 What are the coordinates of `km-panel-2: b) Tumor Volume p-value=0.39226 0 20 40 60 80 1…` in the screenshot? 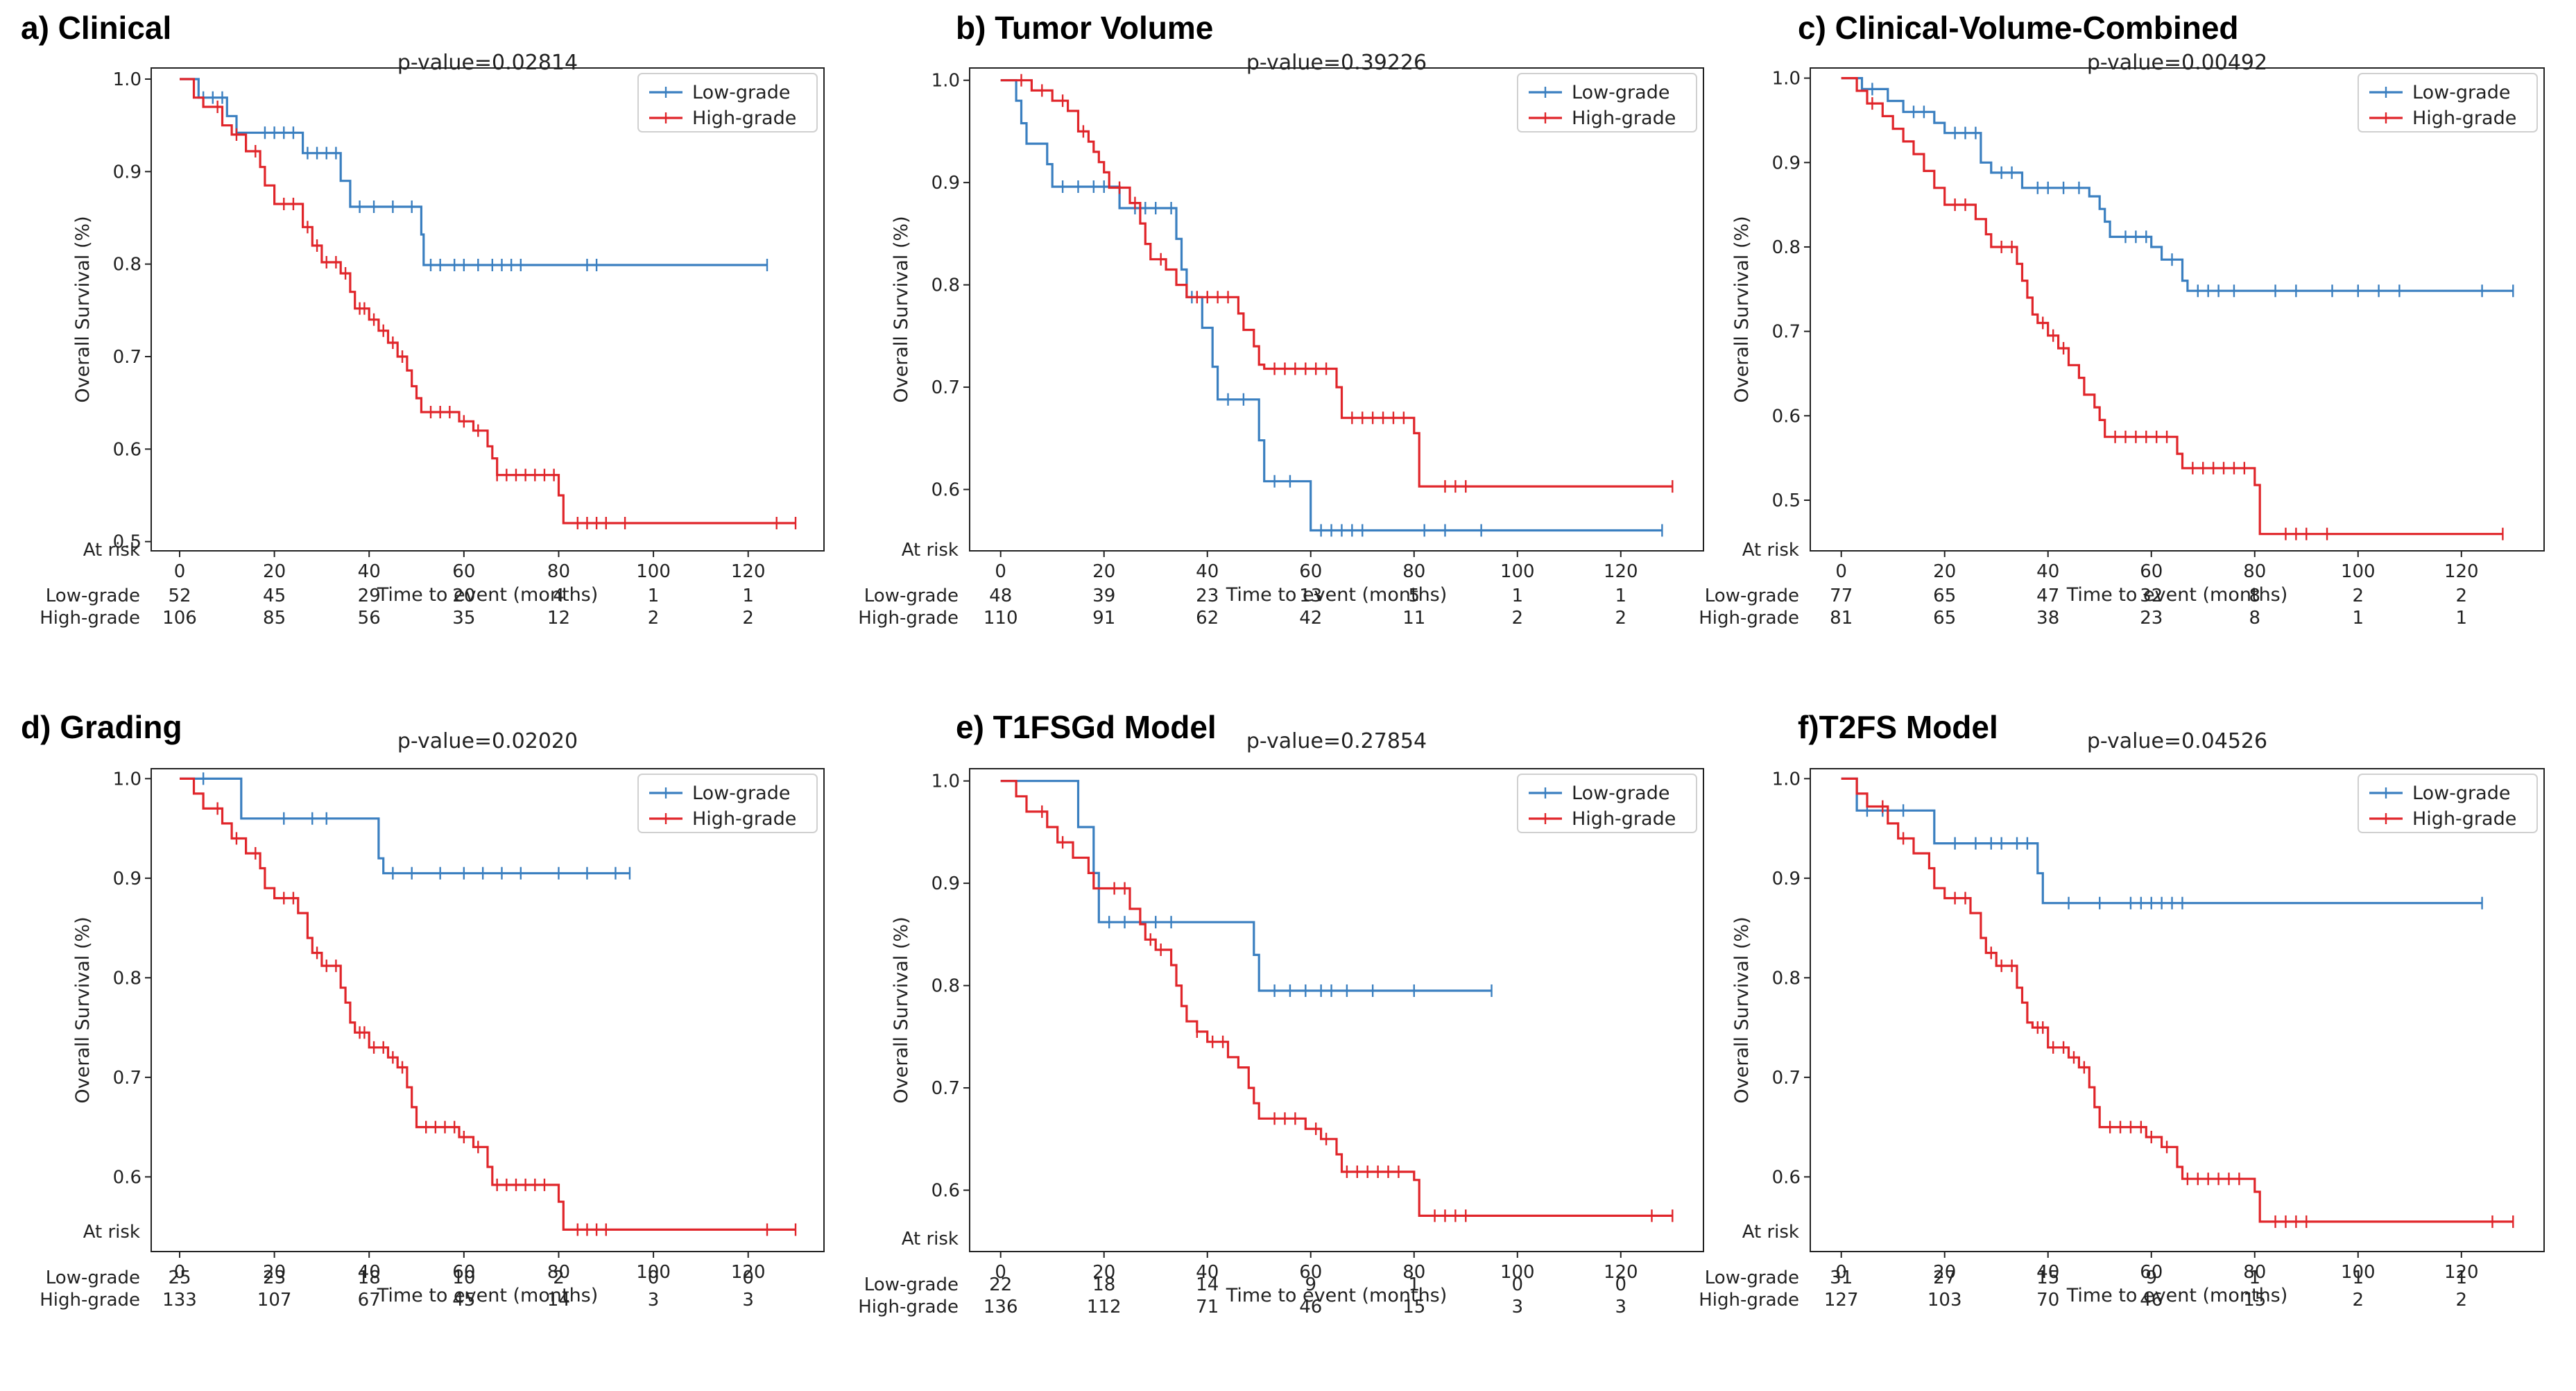 It's located at (1281, 319).